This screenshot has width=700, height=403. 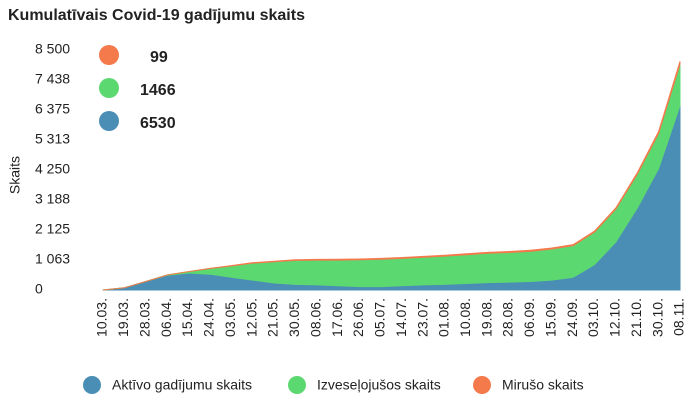 I want to click on x-tick-label: 24.04., so click(x=209, y=317).